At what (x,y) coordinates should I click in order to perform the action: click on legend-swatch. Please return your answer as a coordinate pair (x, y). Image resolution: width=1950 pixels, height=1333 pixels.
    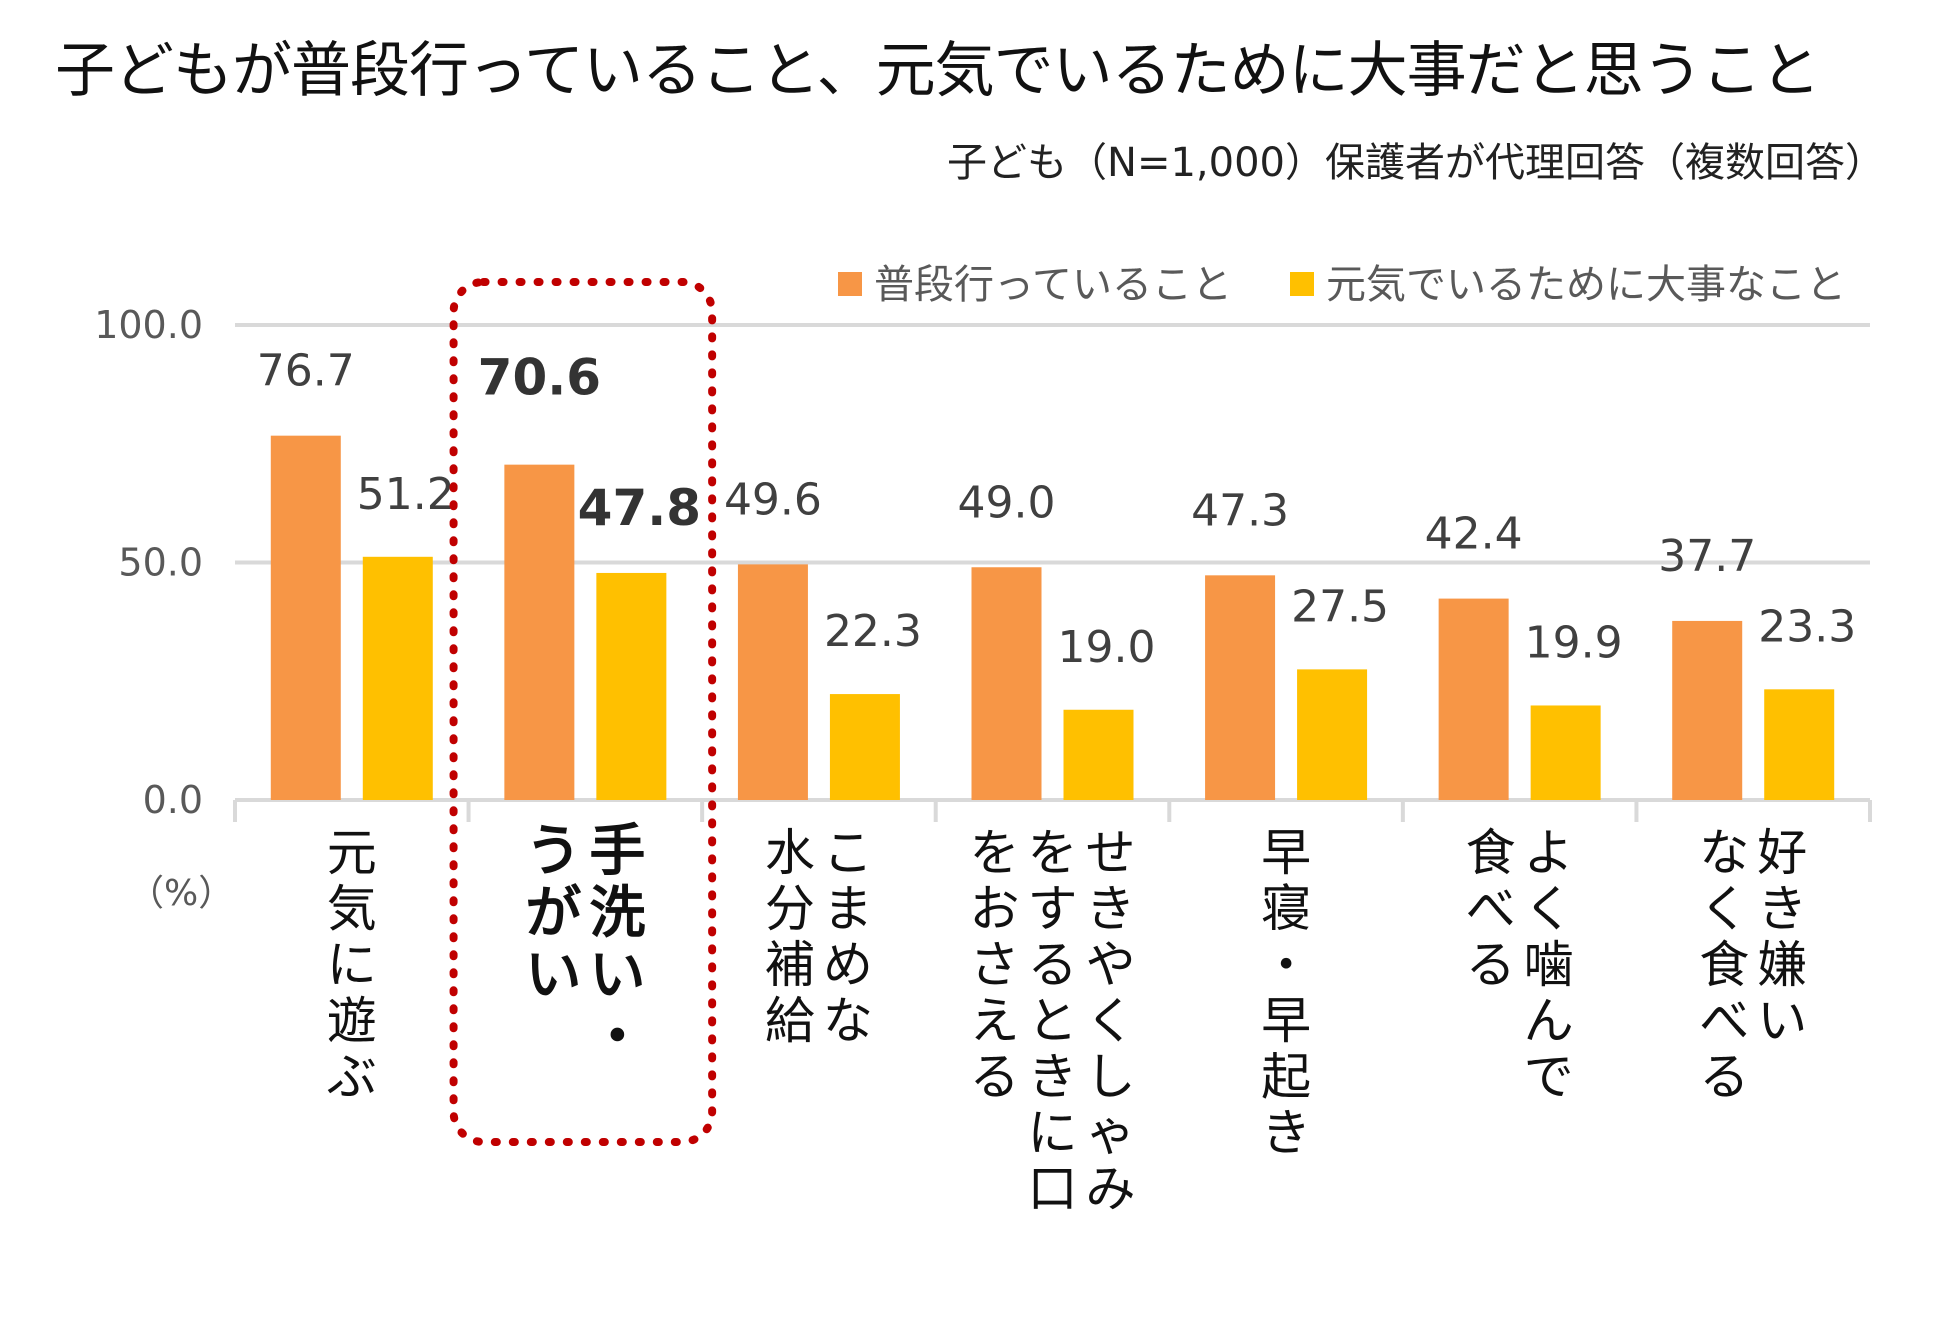
    Looking at the image, I should click on (850, 284).